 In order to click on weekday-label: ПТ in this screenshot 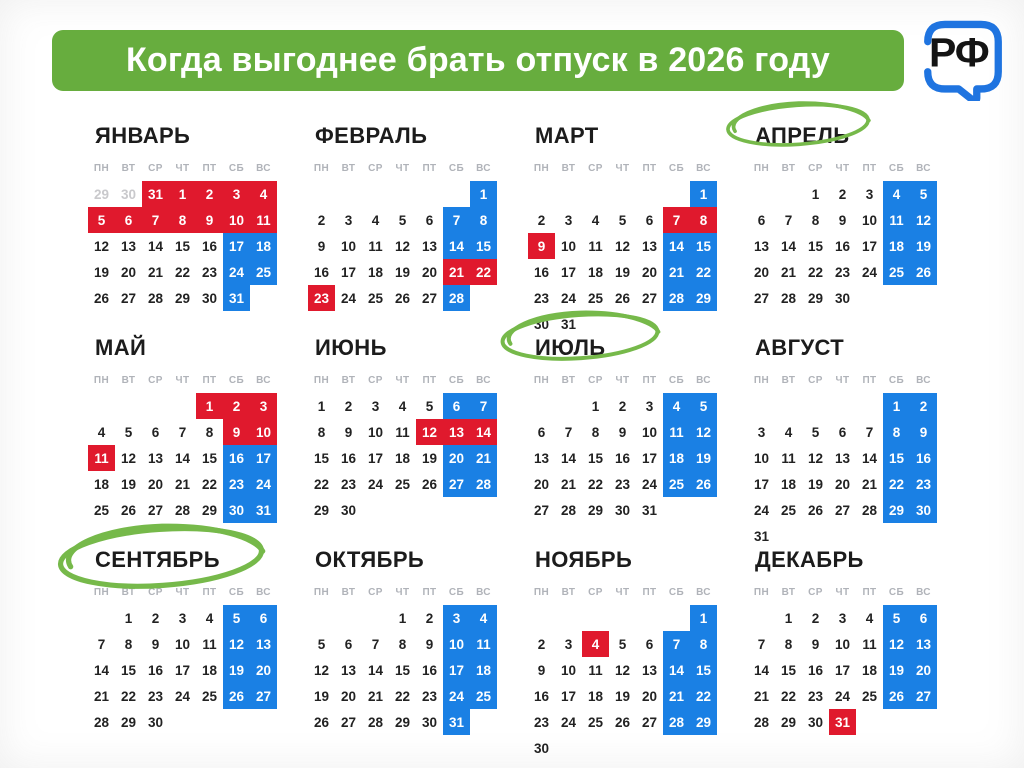, I will do `click(429, 592)`.